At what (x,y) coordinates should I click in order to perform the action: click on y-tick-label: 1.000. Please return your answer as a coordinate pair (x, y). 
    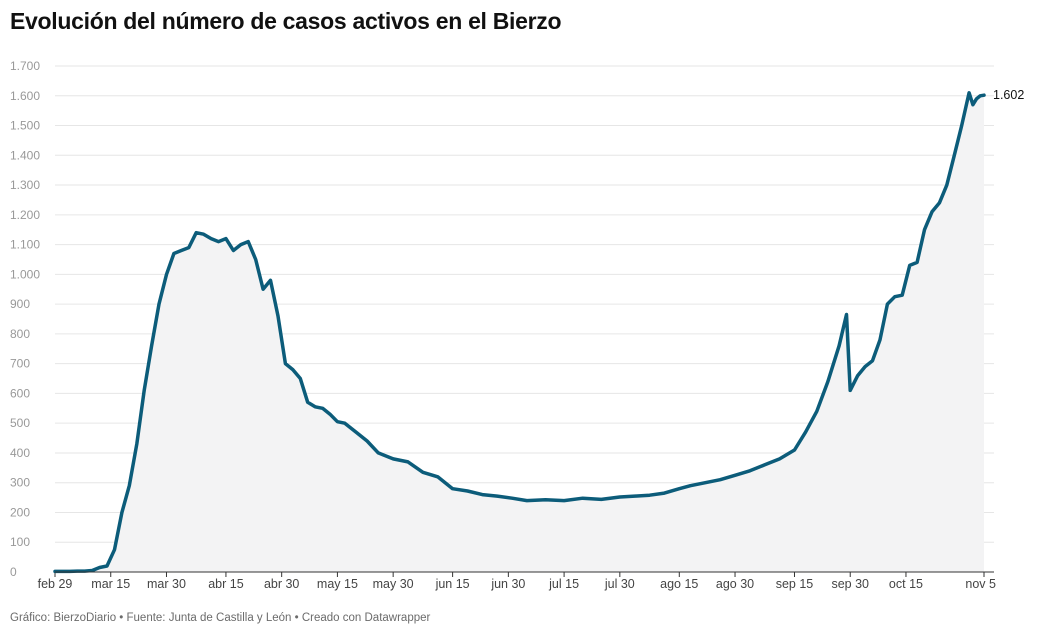
    Looking at the image, I should click on (25, 274).